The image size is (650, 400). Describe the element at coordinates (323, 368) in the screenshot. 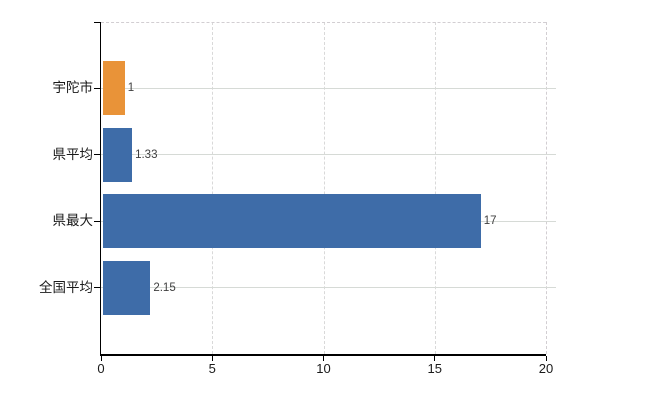

I see `x-axis-label-10: 10` at that location.